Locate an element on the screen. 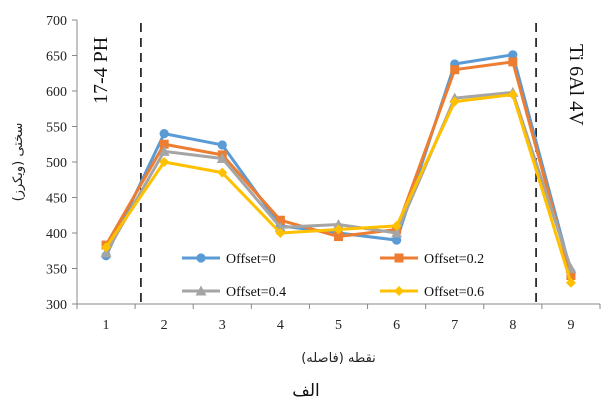 The width and height of the screenshot is (612, 407). x-tick-label: 2 is located at coordinates (164, 325).